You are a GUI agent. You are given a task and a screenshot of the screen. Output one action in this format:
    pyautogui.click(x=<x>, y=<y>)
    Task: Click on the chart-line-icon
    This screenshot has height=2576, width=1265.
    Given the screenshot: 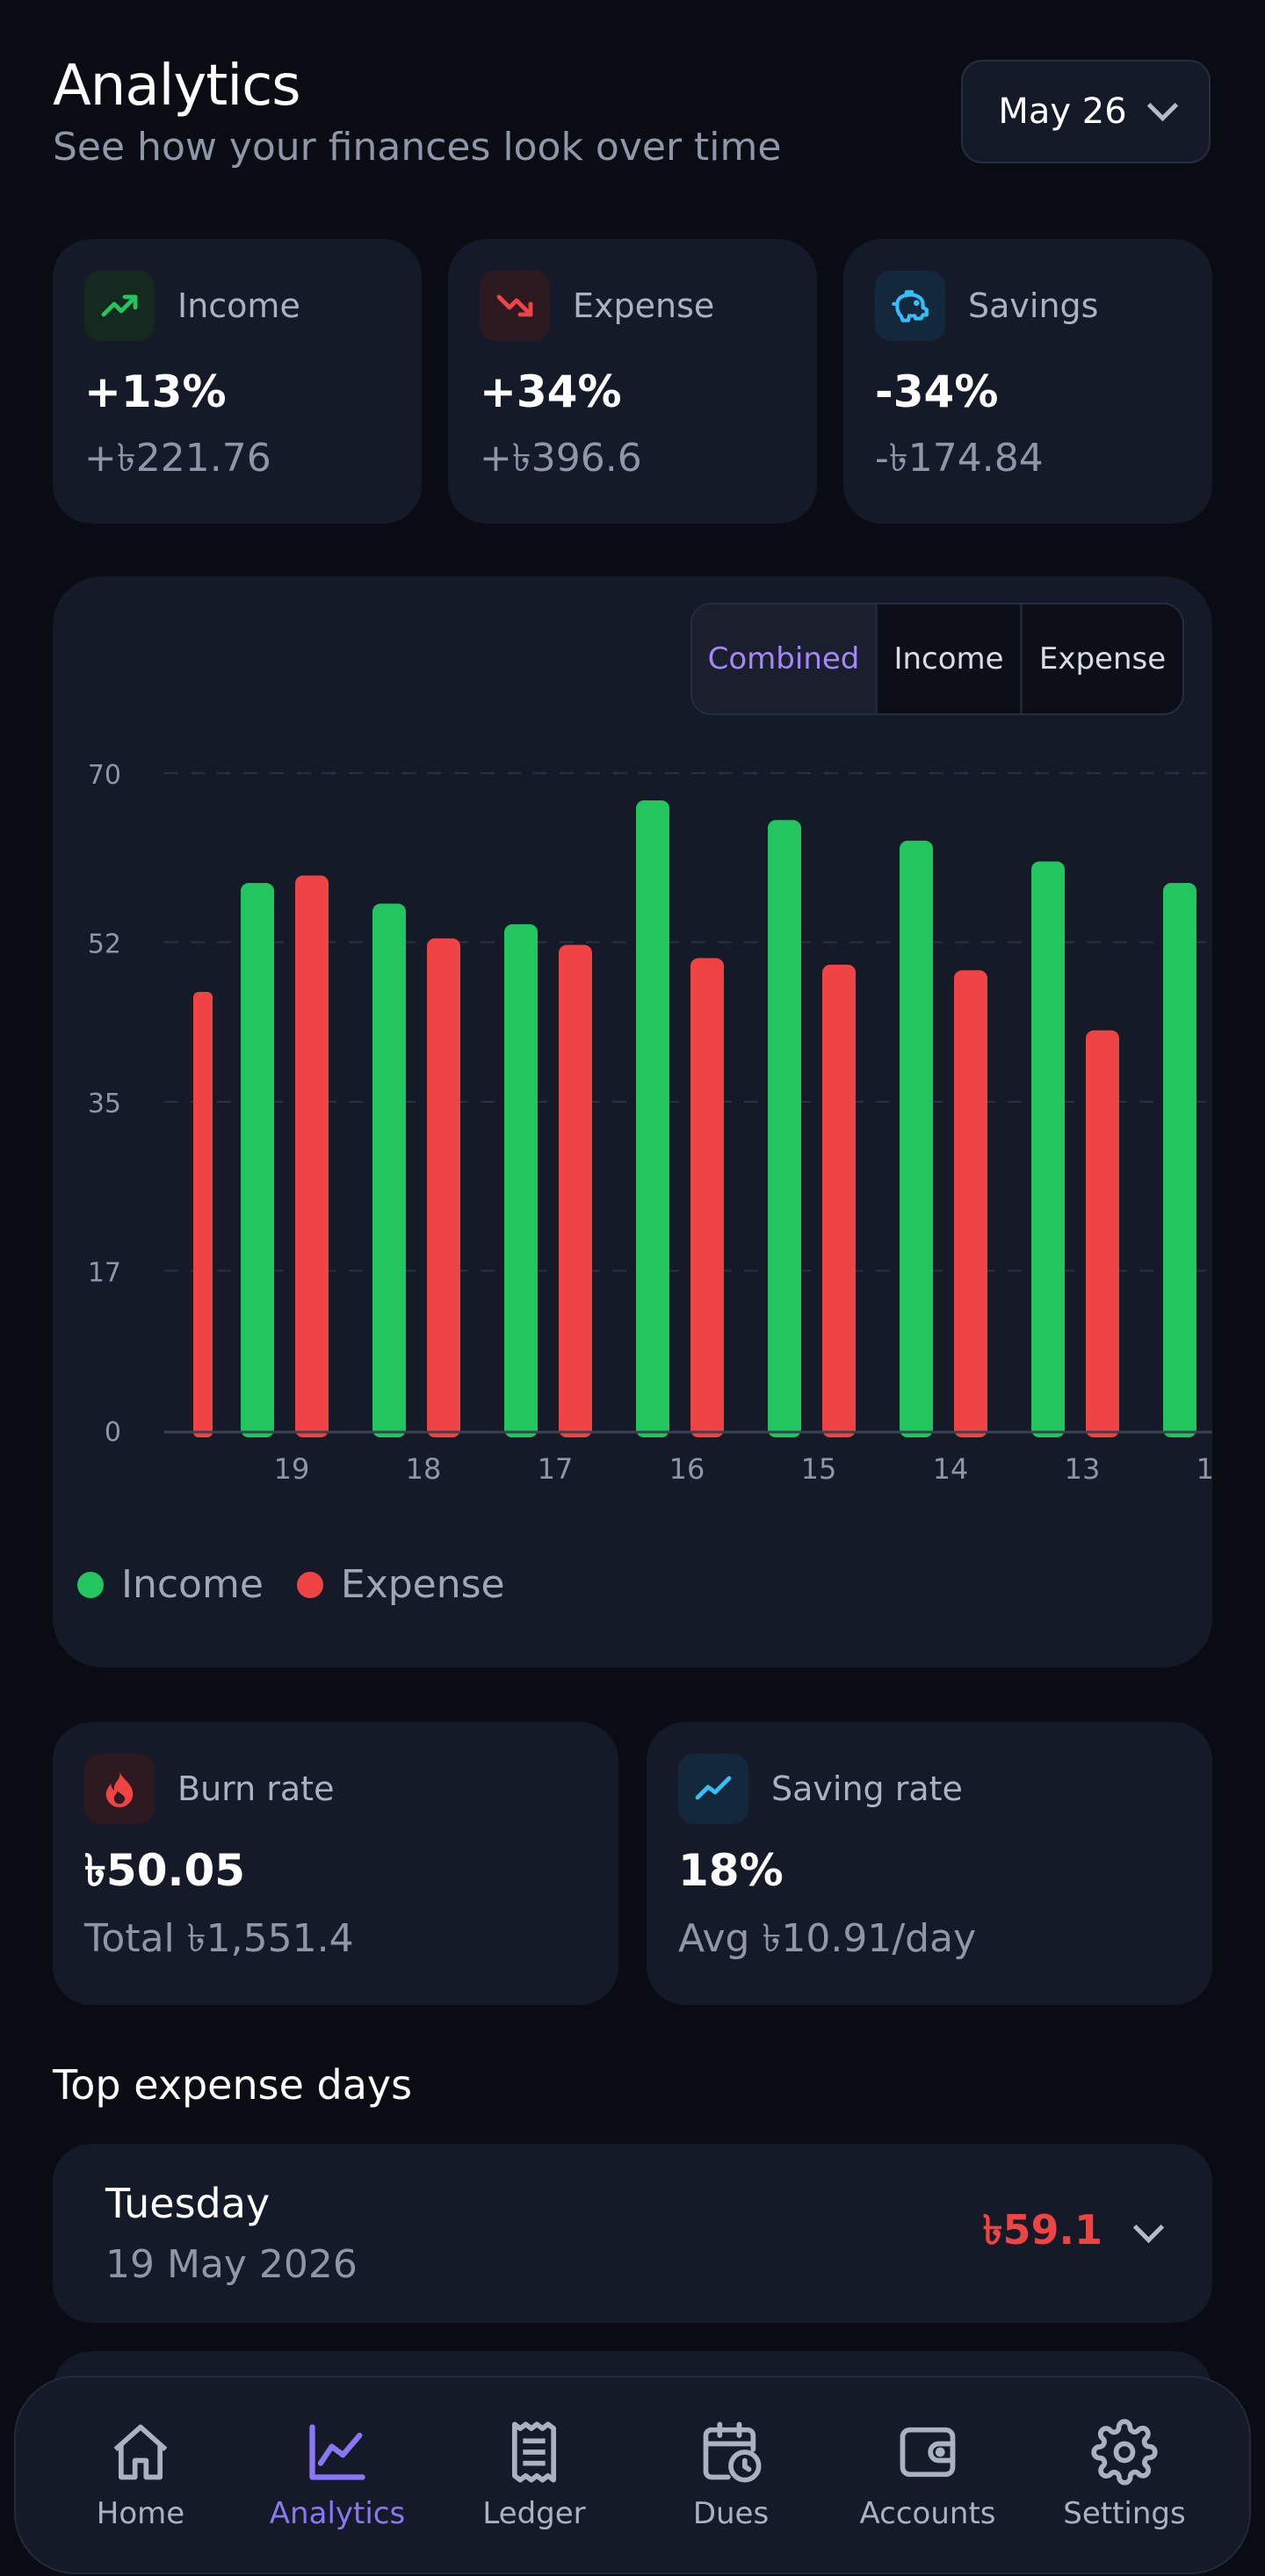 What is the action you would take?
    pyautogui.click(x=713, y=1789)
    